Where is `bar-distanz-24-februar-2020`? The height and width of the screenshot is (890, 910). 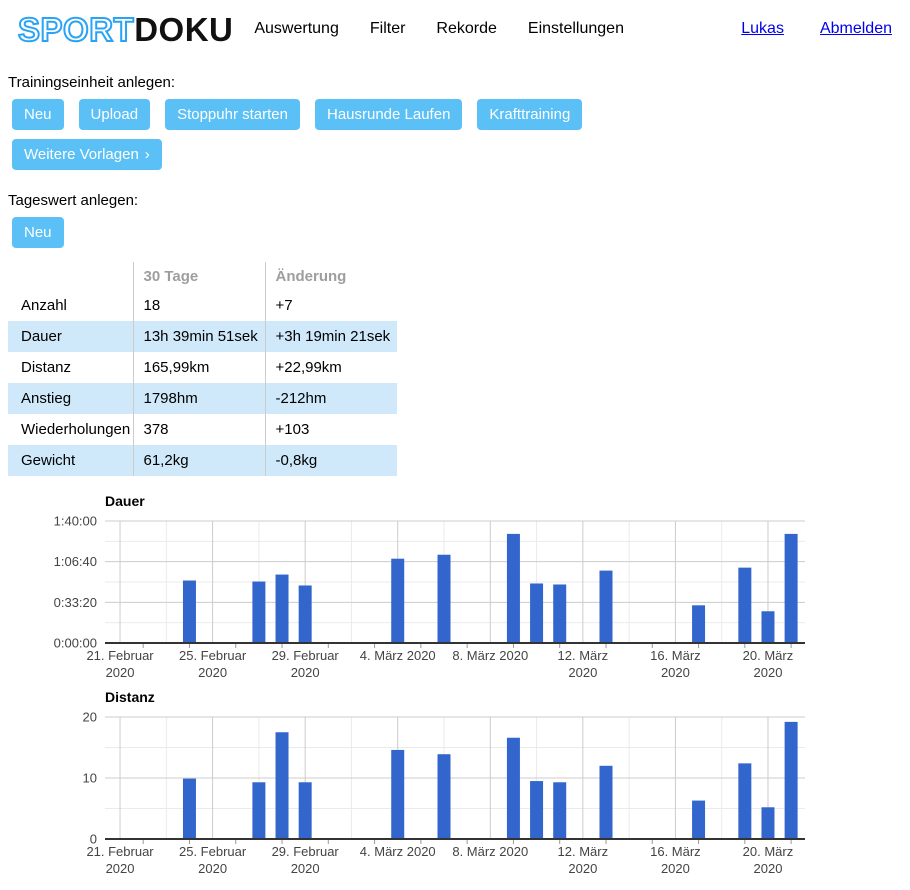
bar-distanz-24-februar-2020 is located at coordinates (189, 808).